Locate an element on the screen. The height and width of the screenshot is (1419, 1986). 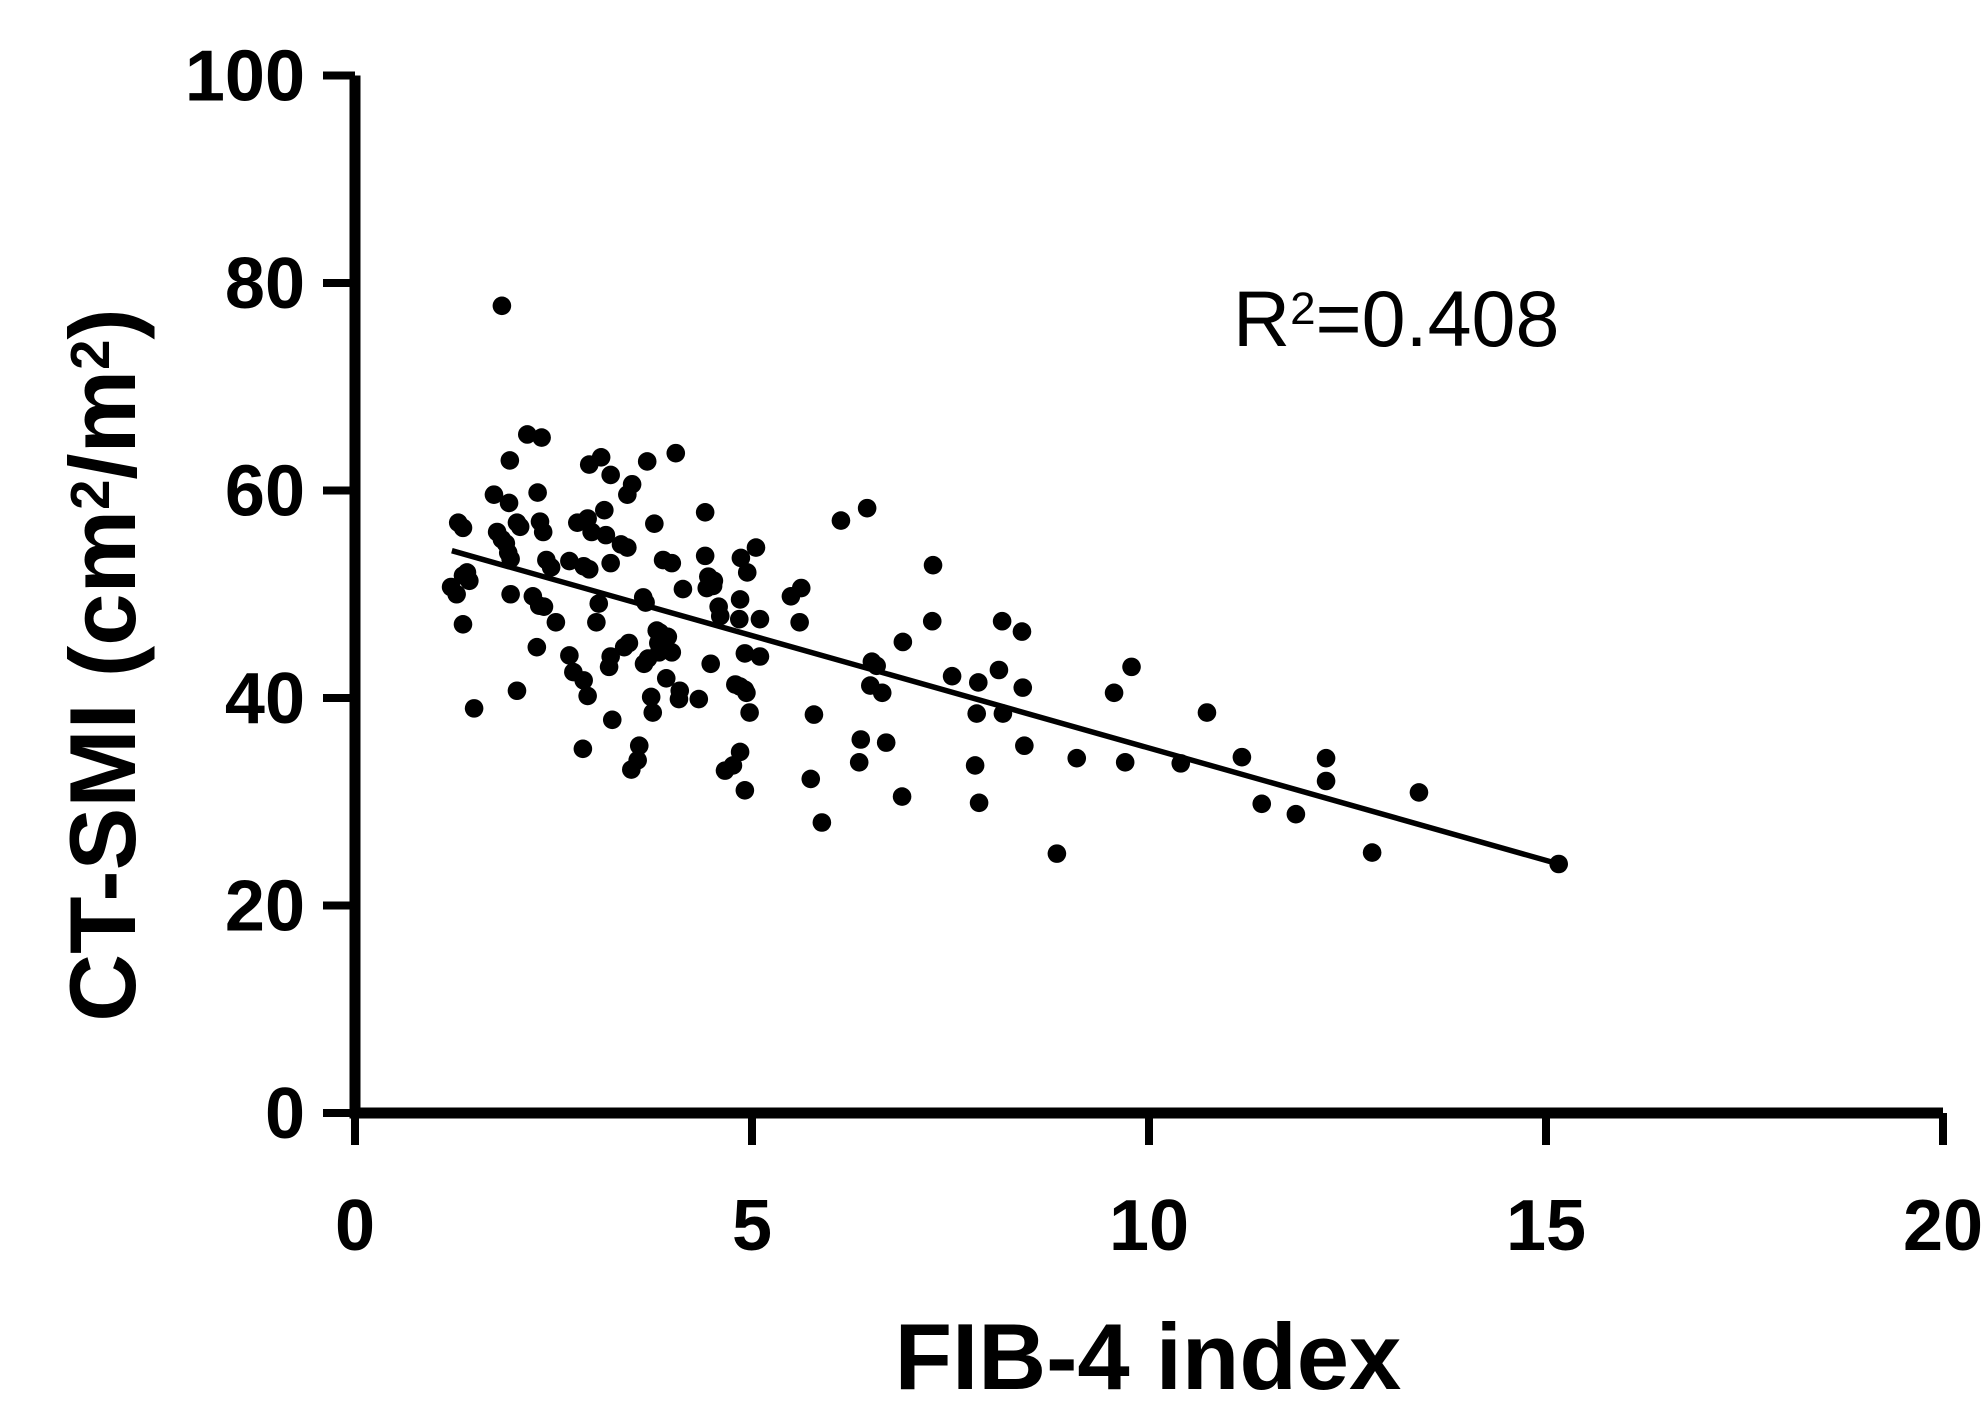
x-tick-label: 10 is located at coordinates (1149, 1226).